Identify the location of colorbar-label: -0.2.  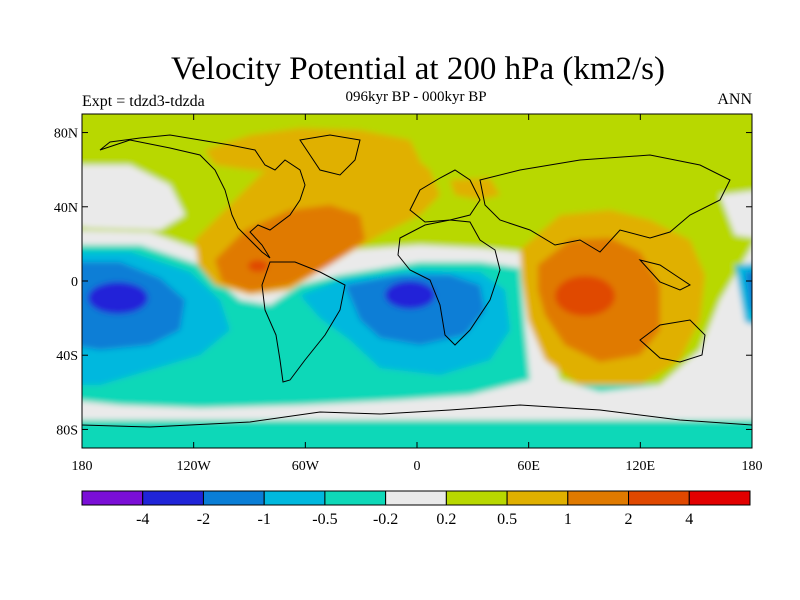
(385, 519).